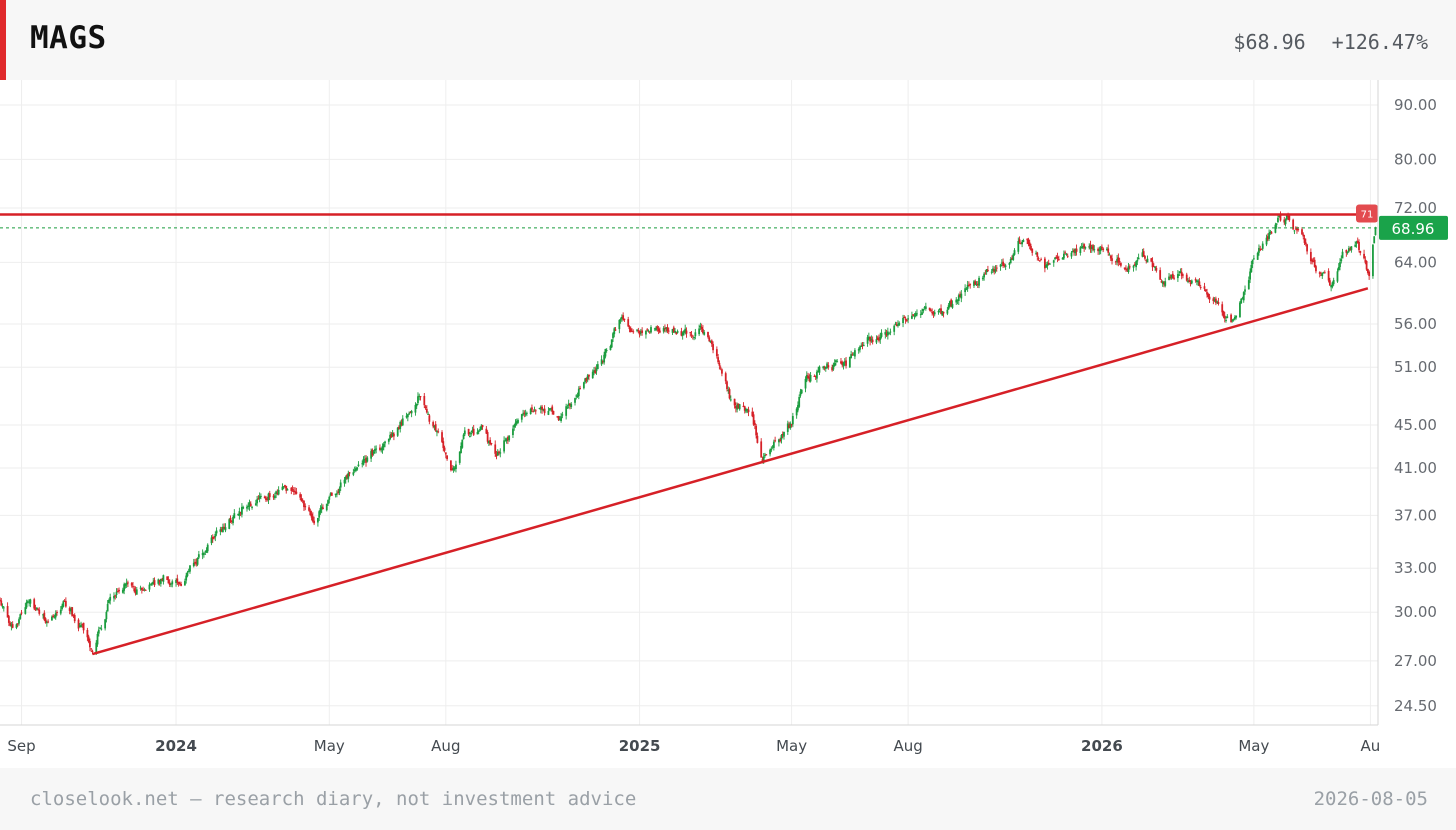  What do you see at coordinates (1415, 706) in the screenshot?
I see `y-tick-label: 24.50` at bounding box center [1415, 706].